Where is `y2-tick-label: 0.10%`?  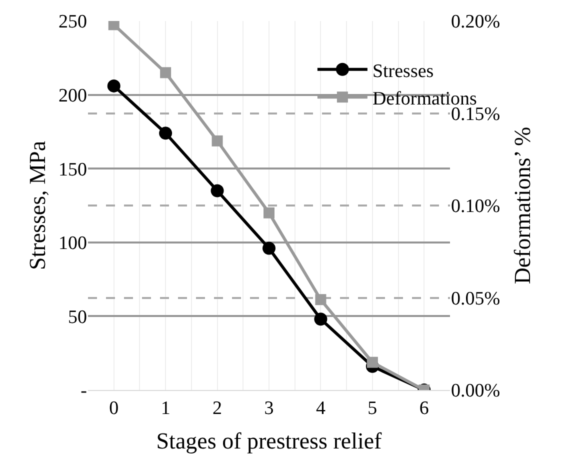
y2-tick-label: 0.10% is located at coordinates (475, 207).